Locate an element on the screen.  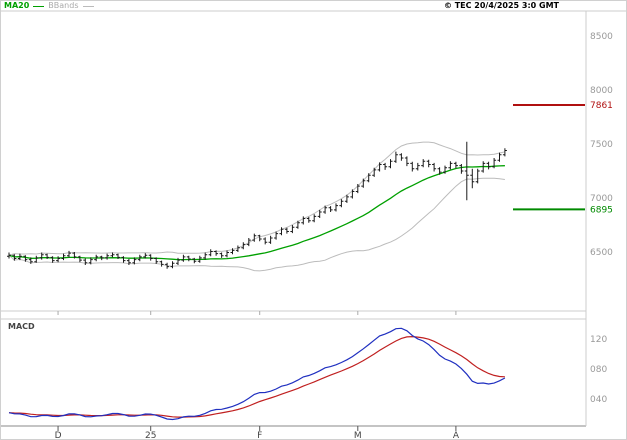
time-axis-label: F is located at coordinates (259, 435).